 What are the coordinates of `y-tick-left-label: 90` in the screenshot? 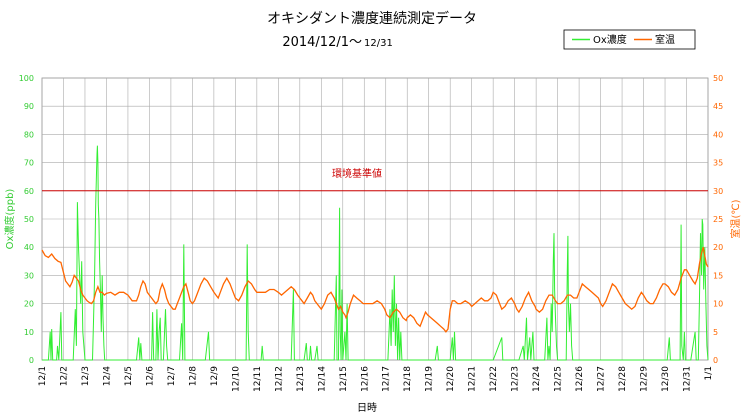 It's located at (29, 106).